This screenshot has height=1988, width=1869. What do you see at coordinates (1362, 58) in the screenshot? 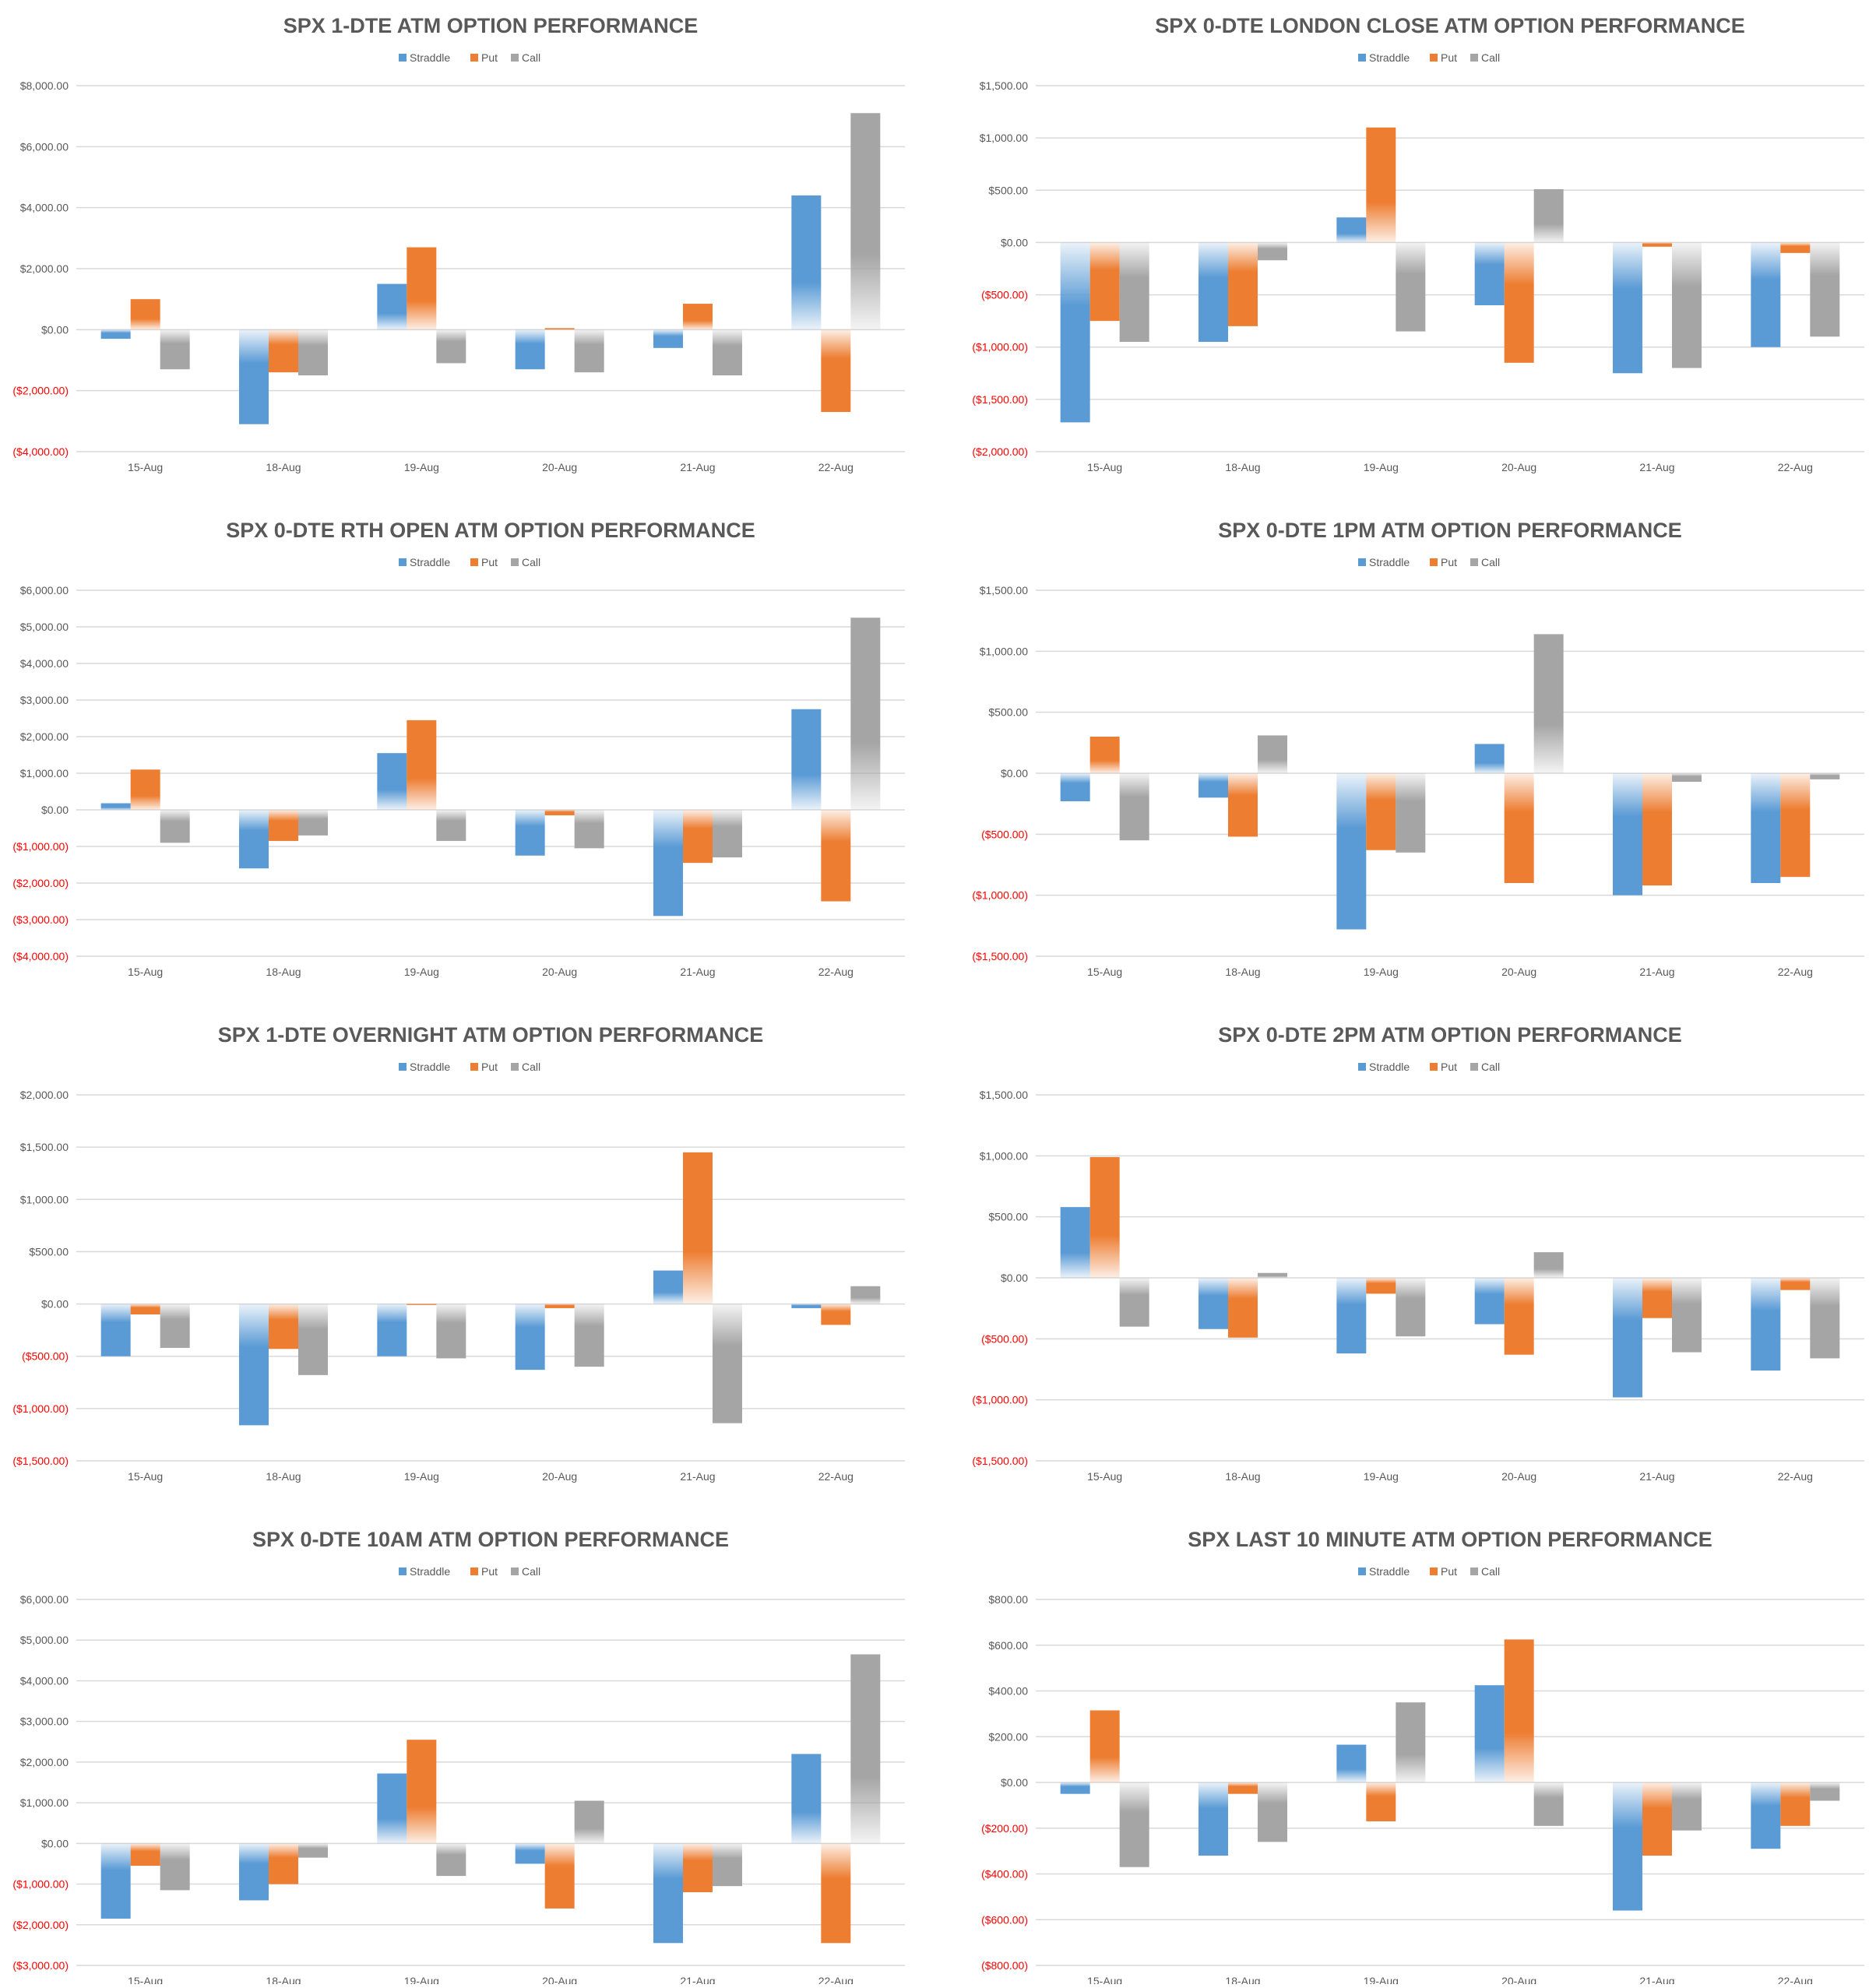
I see `legend-swatch-straddle` at bounding box center [1362, 58].